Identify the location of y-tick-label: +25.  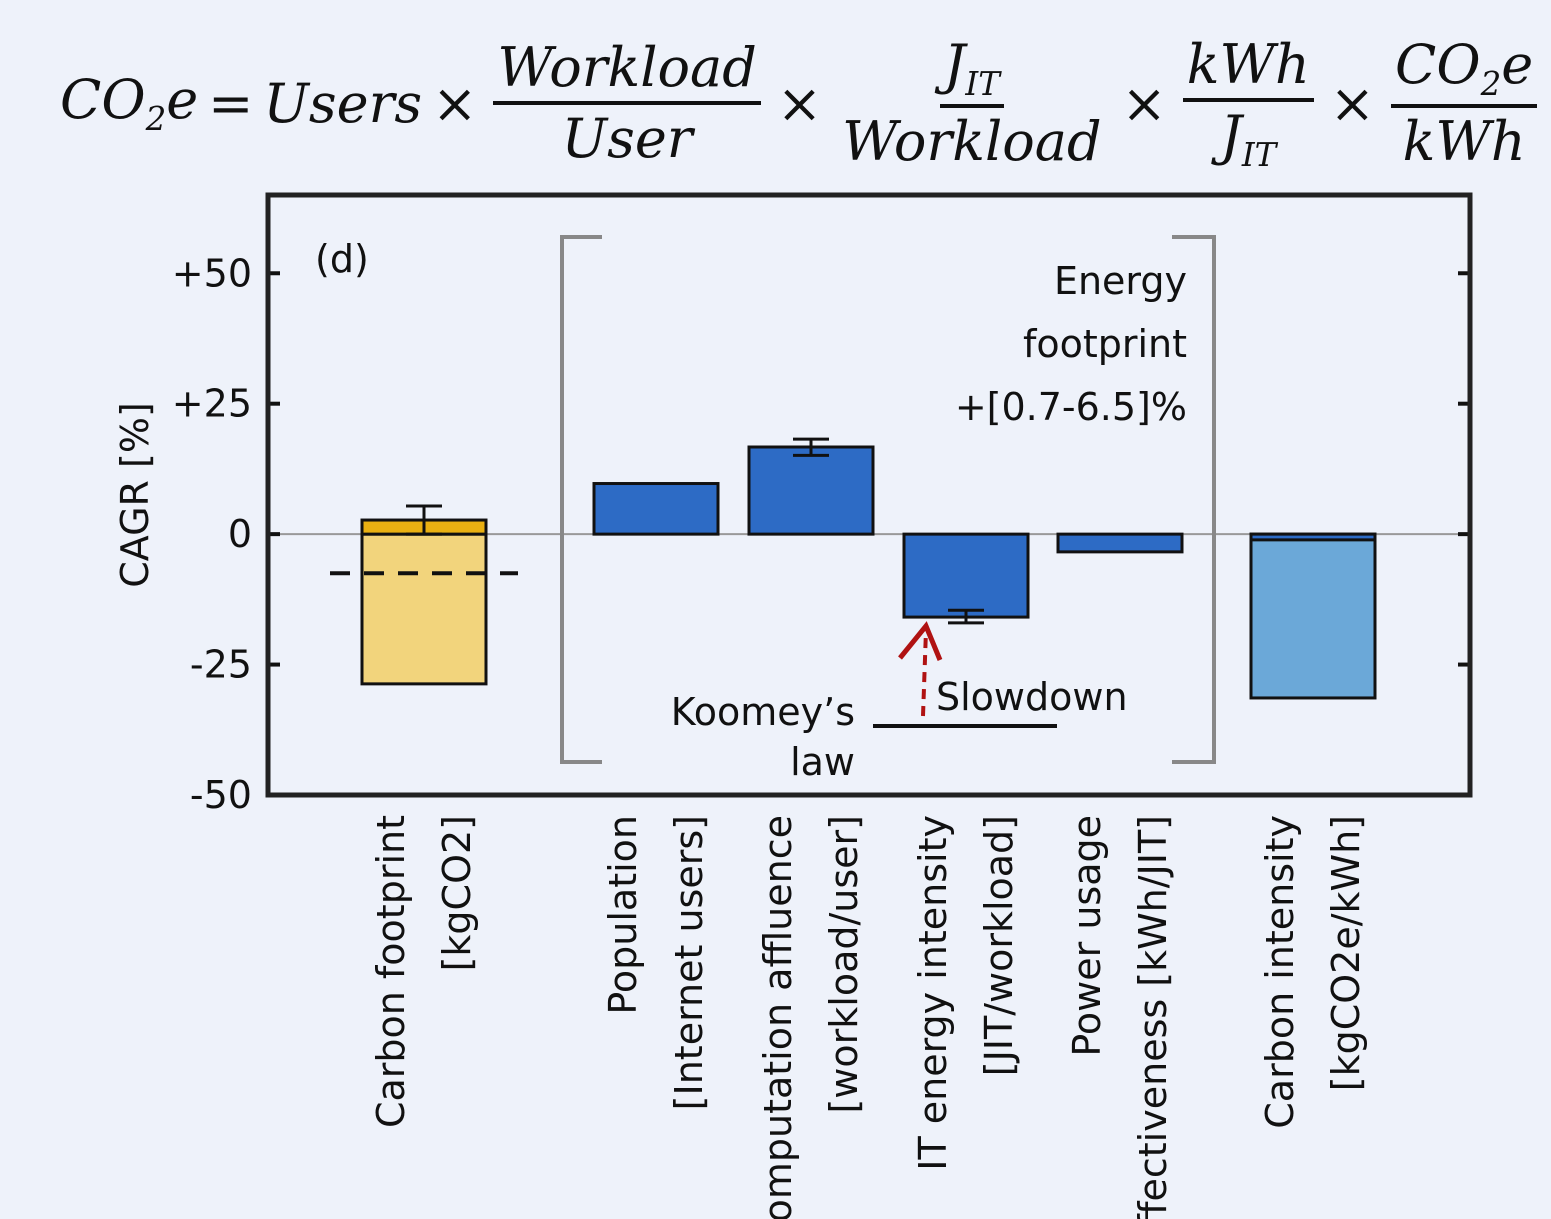
(212, 404).